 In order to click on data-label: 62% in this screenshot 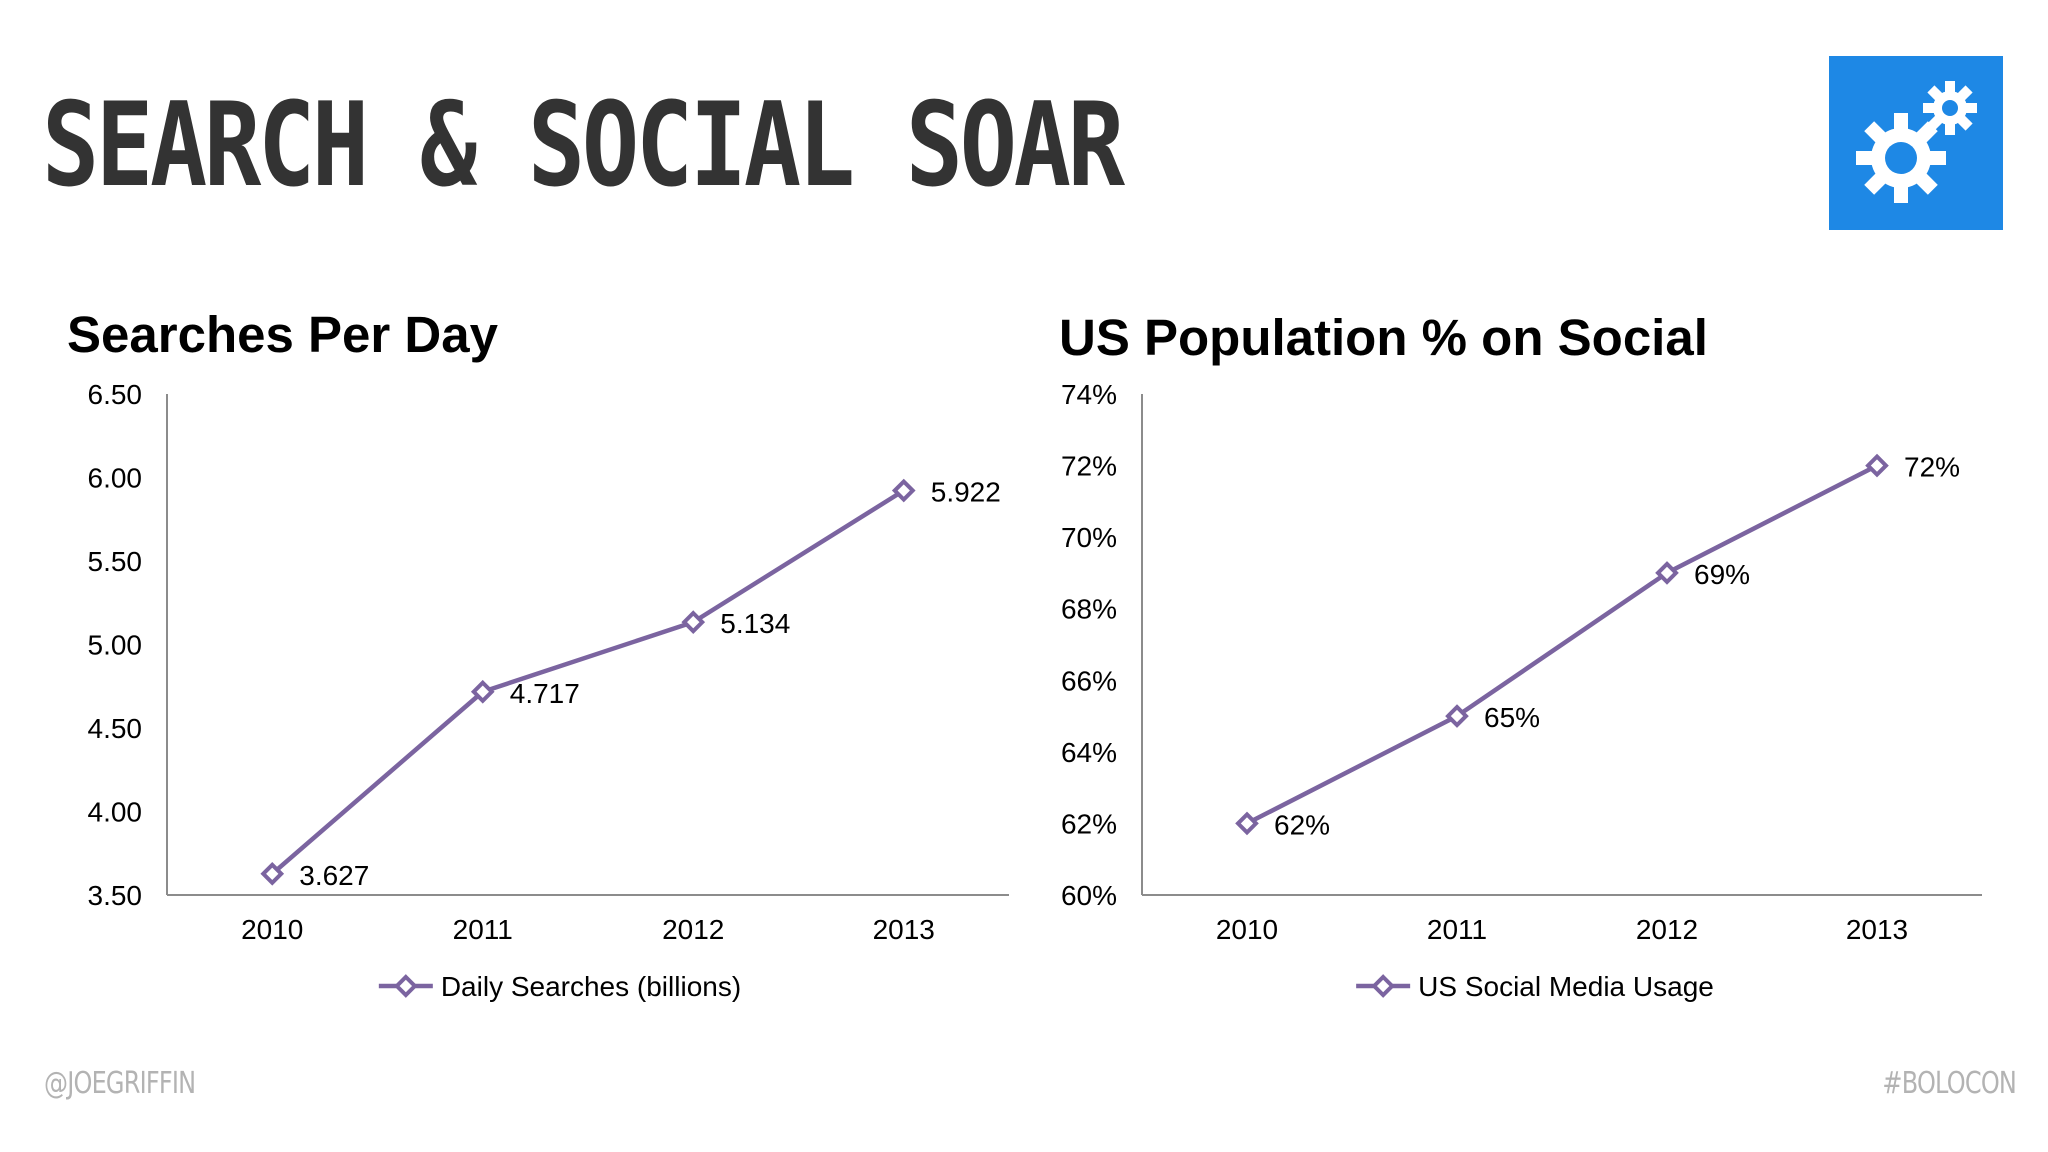, I will do `click(1302, 824)`.